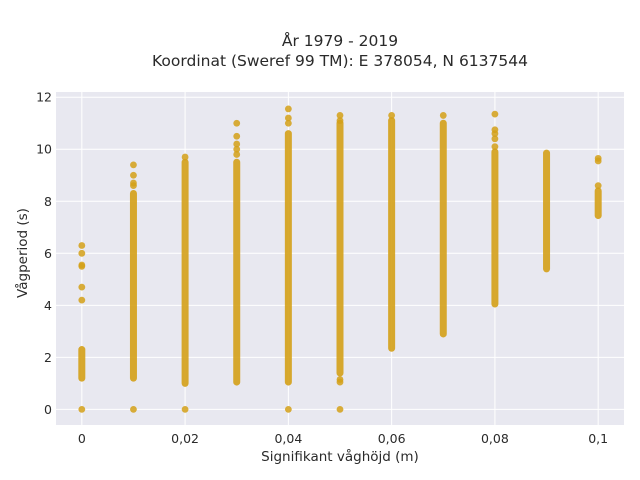 The height and width of the screenshot is (480, 640). Describe the element at coordinates (44, 149) in the screenshot. I see `y-tick-label: 10` at that location.